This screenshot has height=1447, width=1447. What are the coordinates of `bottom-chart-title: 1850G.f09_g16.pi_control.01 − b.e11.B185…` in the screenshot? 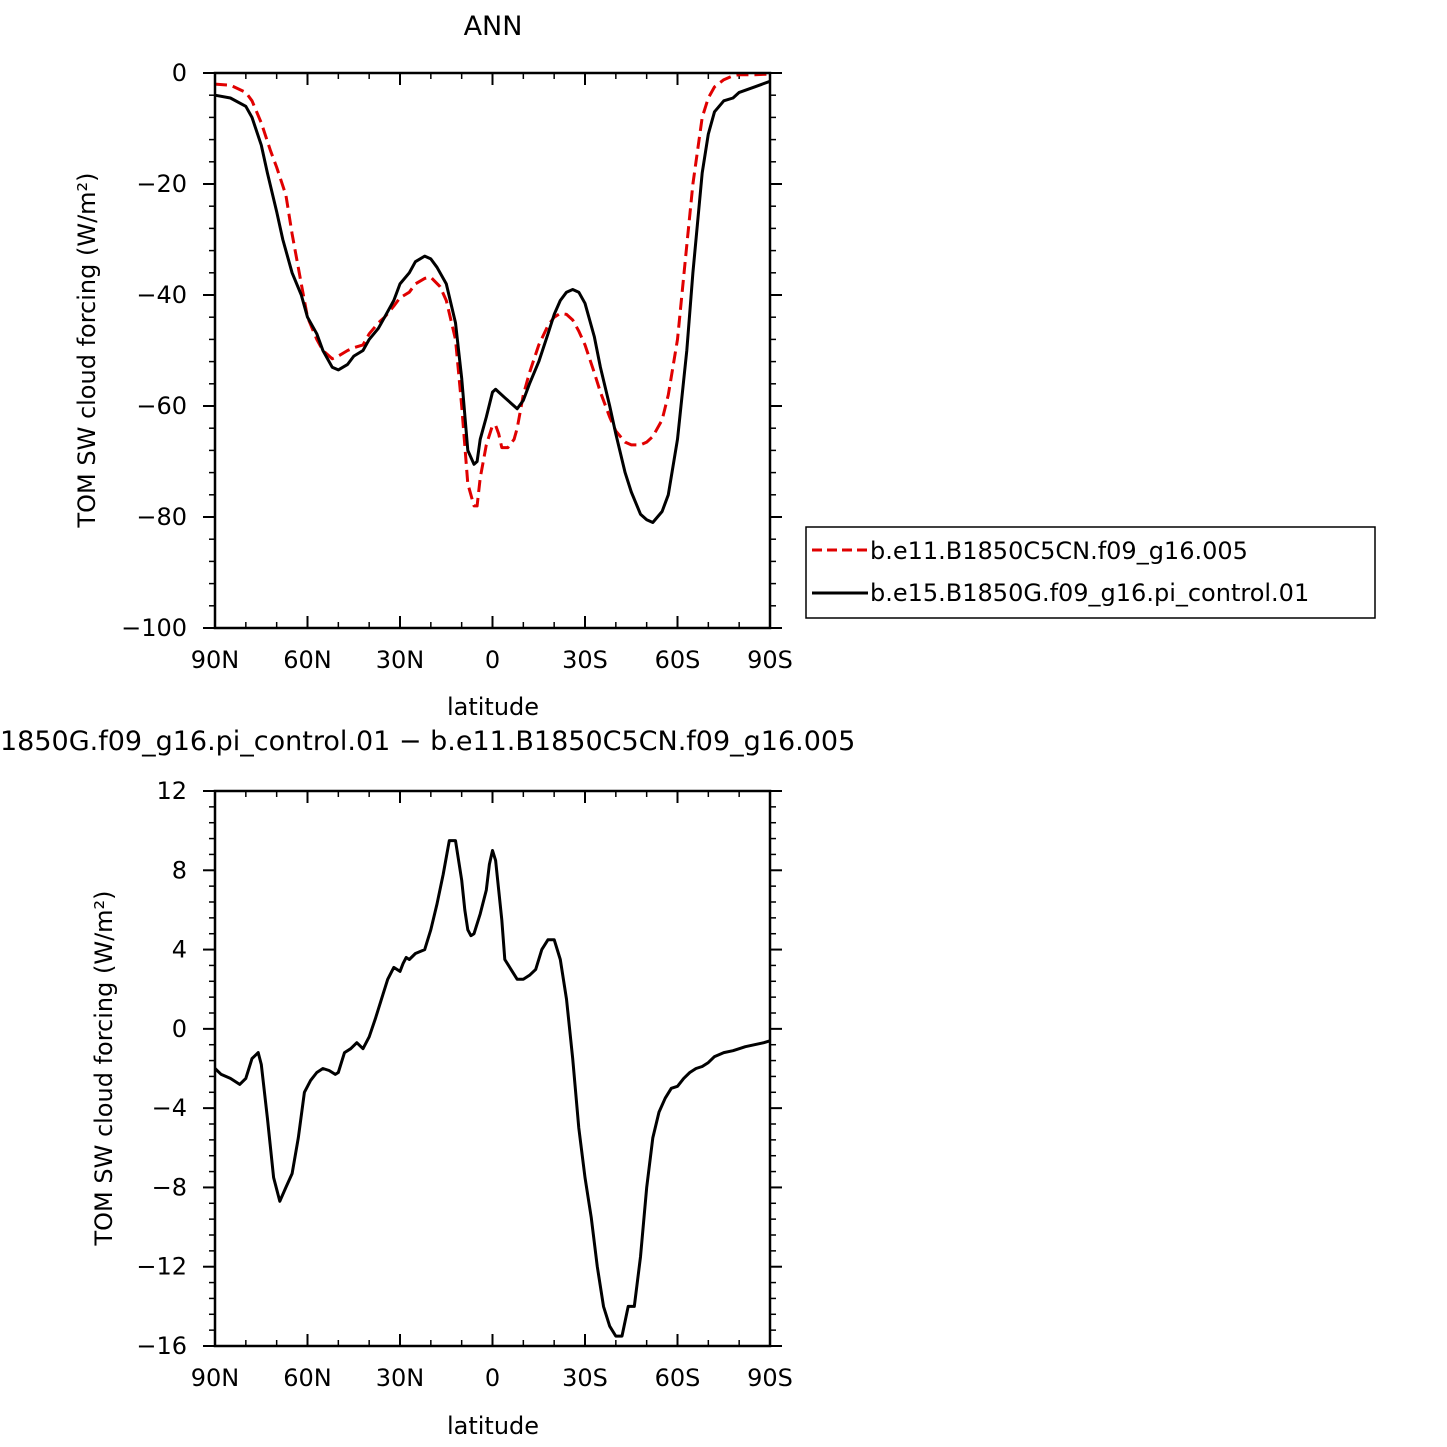 It's located at (427, 741).